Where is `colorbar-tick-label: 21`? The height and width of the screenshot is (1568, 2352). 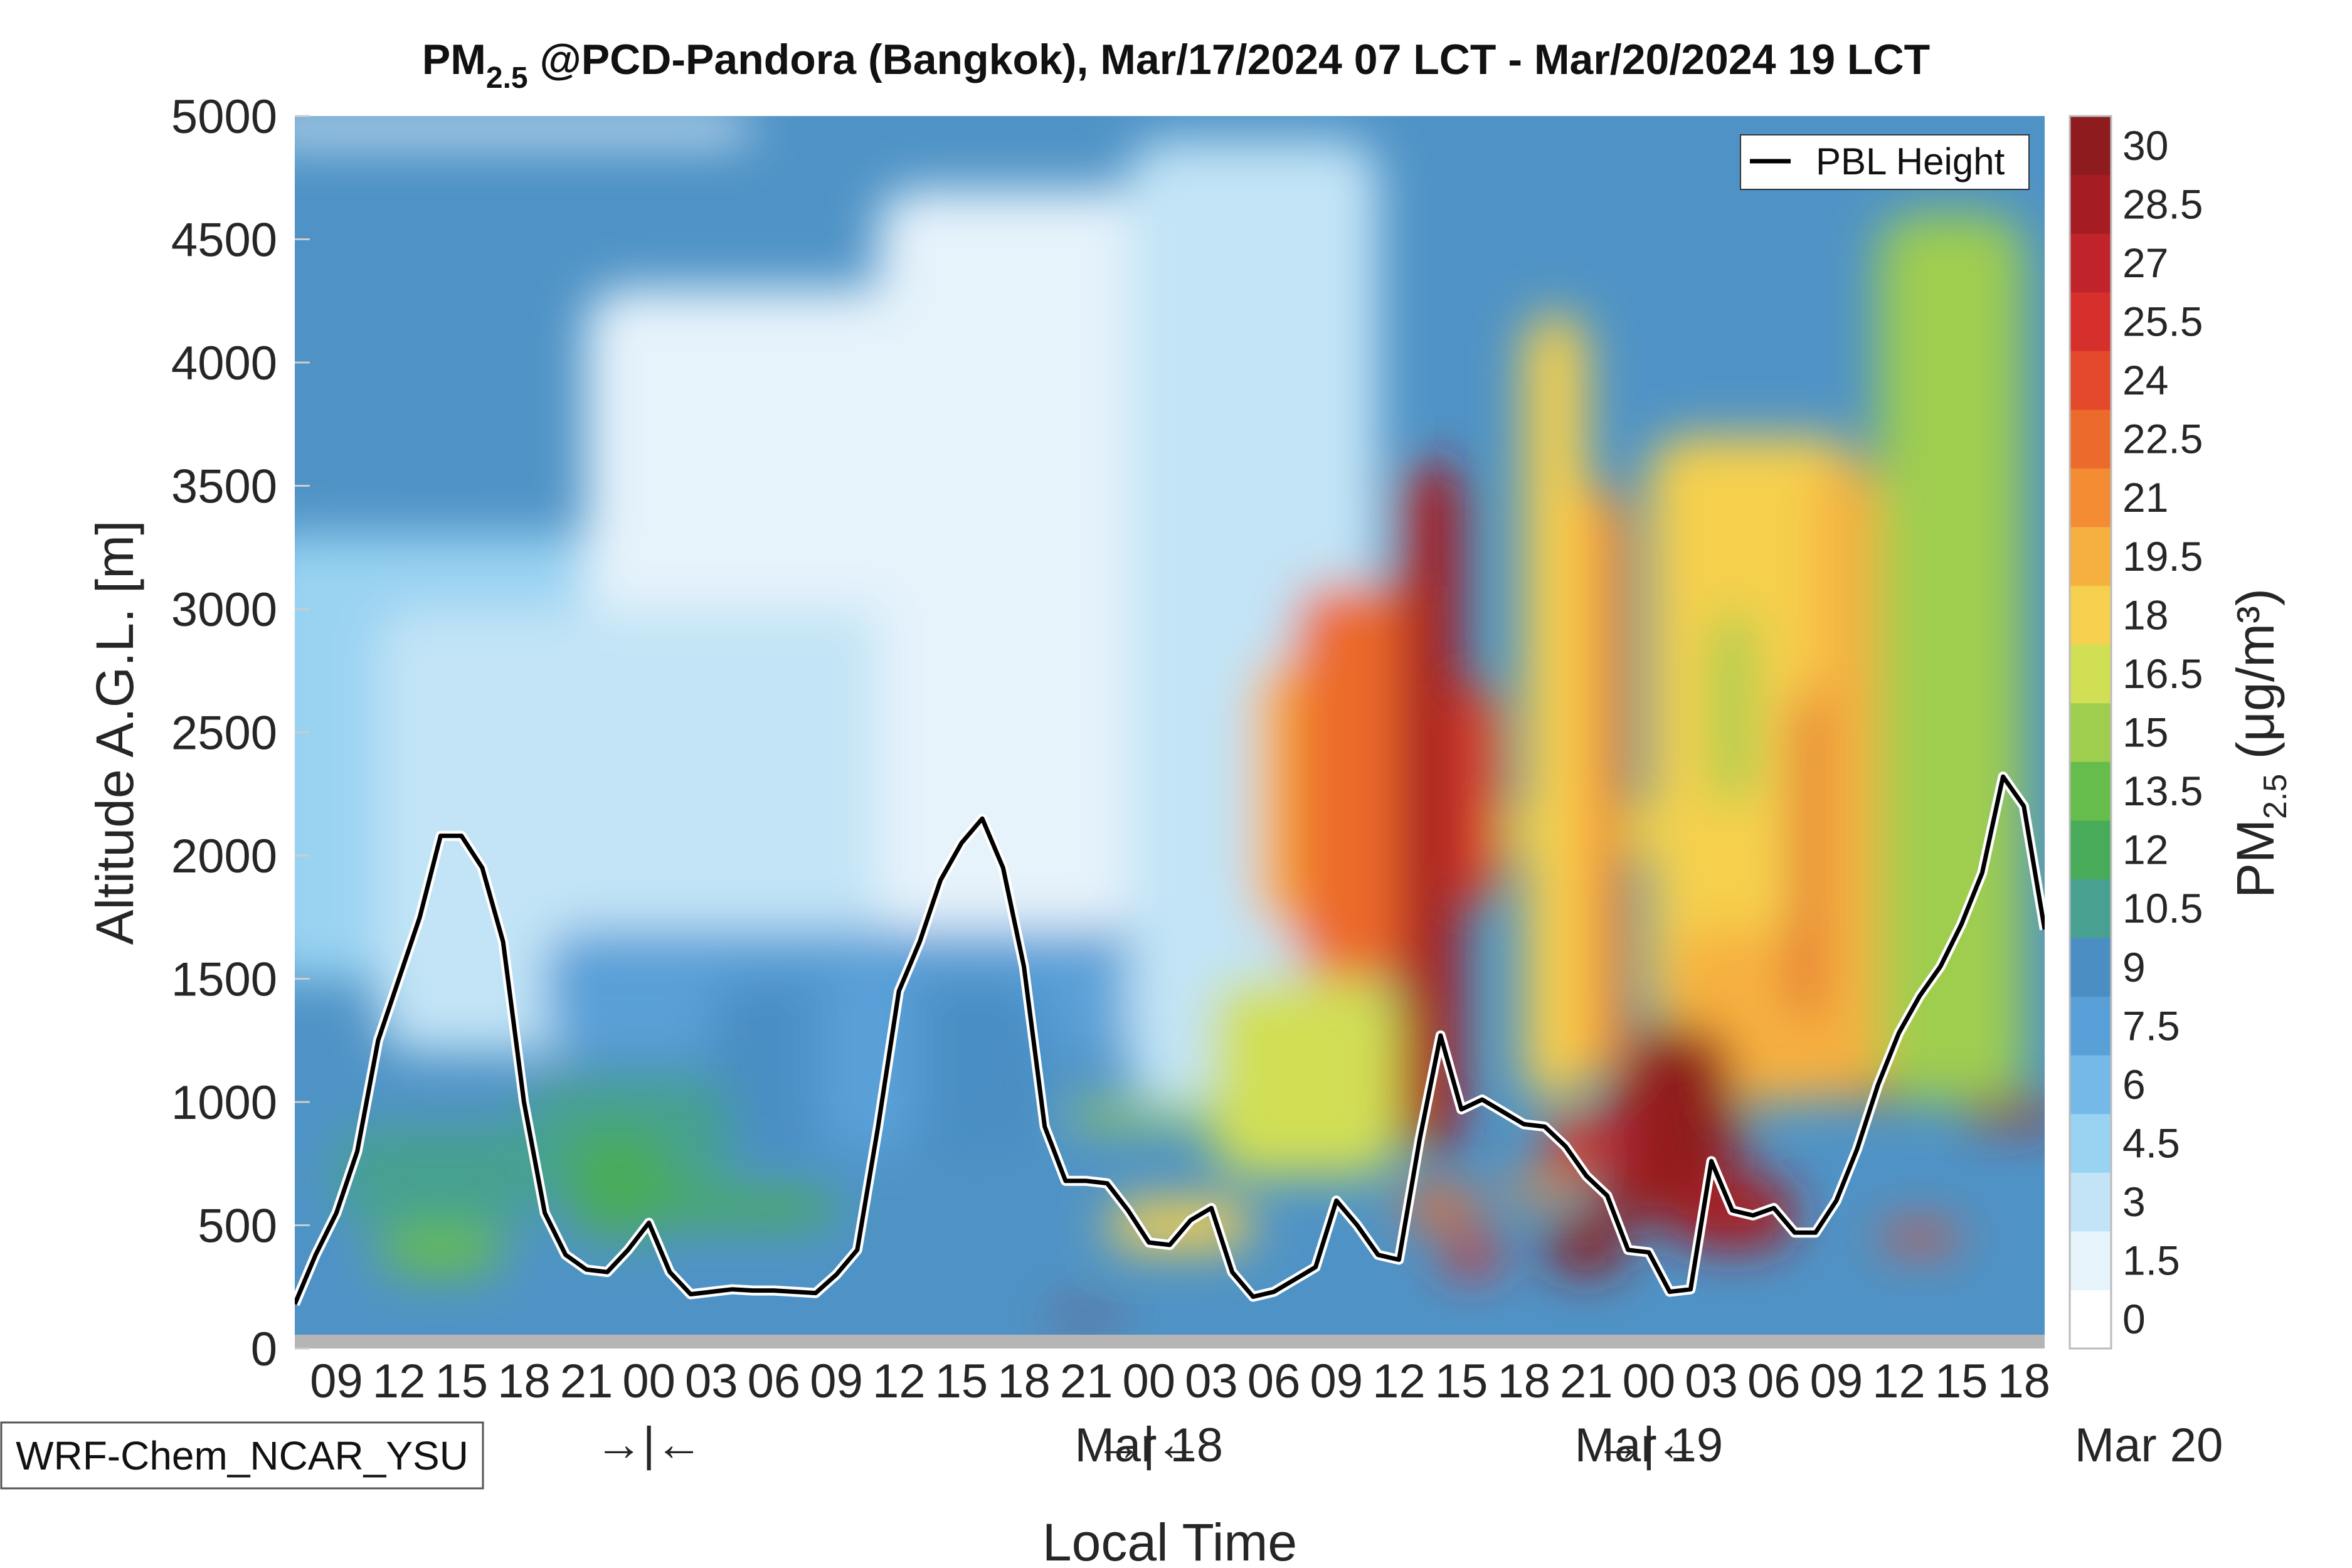
colorbar-tick-label: 21 is located at coordinates (2145, 497).